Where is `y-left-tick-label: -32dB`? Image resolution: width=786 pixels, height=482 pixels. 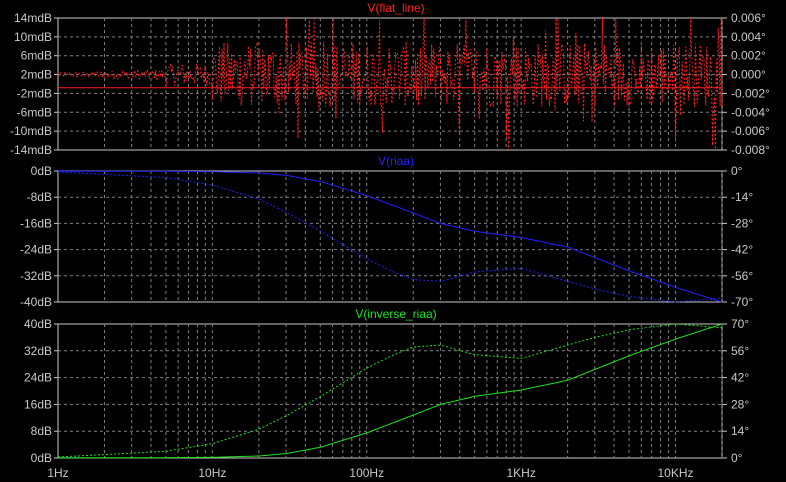
y-left-tick-label: -32dB is located at coordinates (36, 276).